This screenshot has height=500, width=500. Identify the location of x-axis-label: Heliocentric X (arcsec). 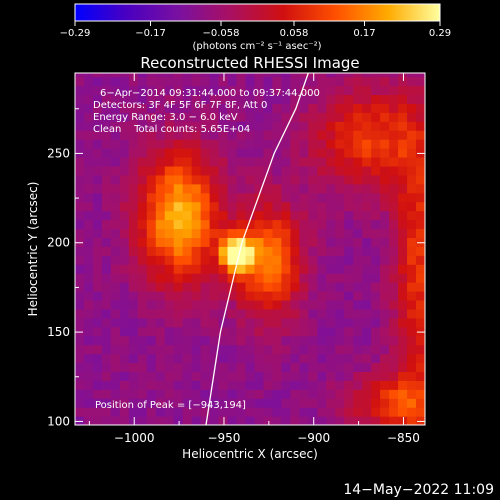
(250, 454).